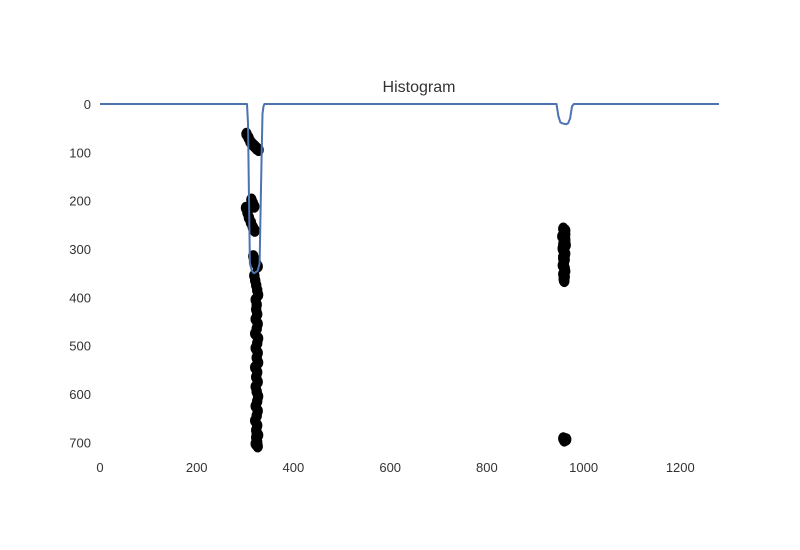 The height and width of the screenshot is (550, 800). What do you see at coordinates (80, 249) in the screenshot?
I see `y-tick-label: 300` at bounding box center [80, 249].